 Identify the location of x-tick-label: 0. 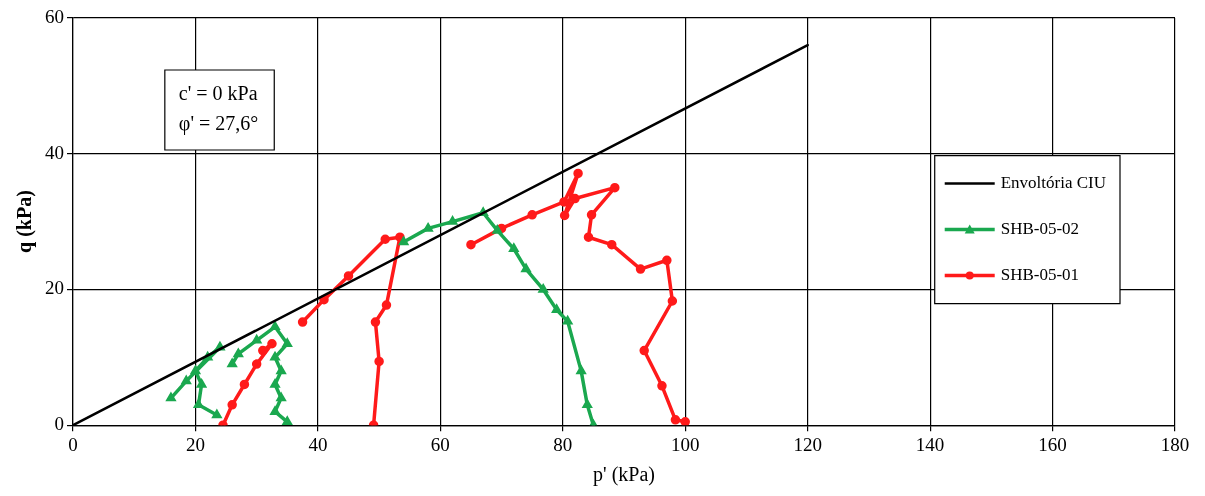
(73, 444).